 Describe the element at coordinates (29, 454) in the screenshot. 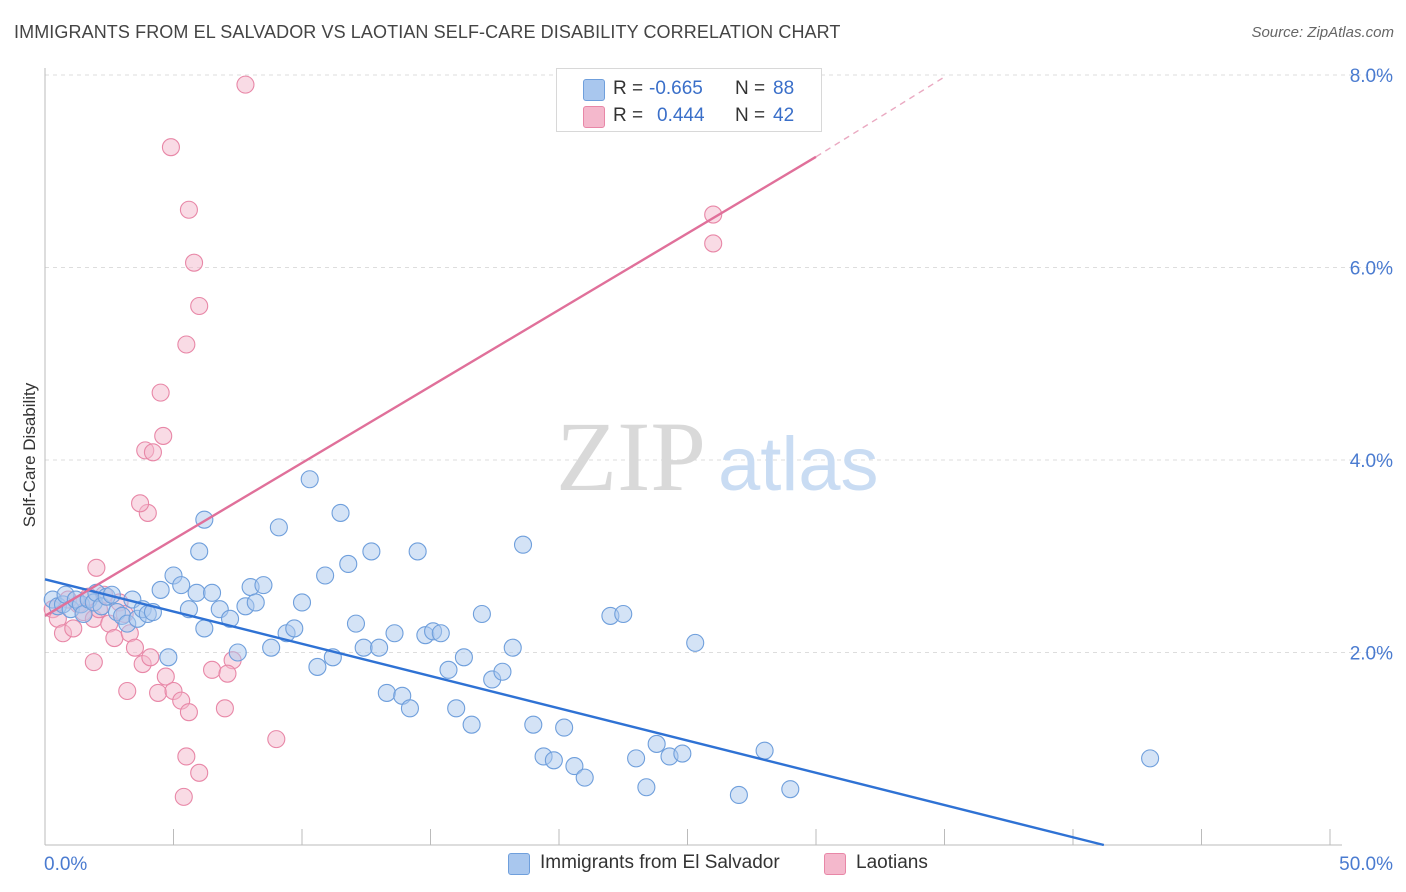

I see `y-axis-title: Self-Care Disability` at that location.